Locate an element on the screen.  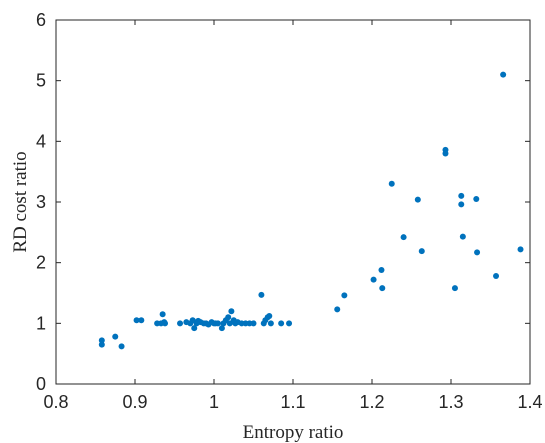
x-tick-label: 1.4 is located at coordinates (529, 402).